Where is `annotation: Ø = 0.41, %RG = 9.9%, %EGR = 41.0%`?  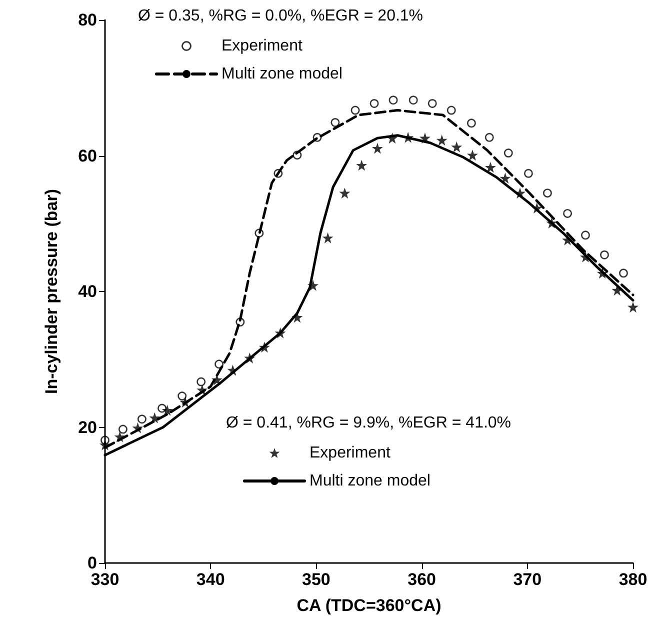 annotation: Ø = 0.41, %RG = 9.9%, %EGR = 41.0% is located at coordinates (369, 423).